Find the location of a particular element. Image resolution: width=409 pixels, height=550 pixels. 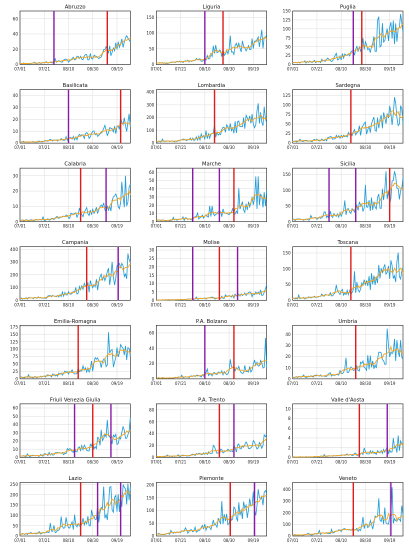

y-tick-label: 2 is located at coordinates (289, 447).